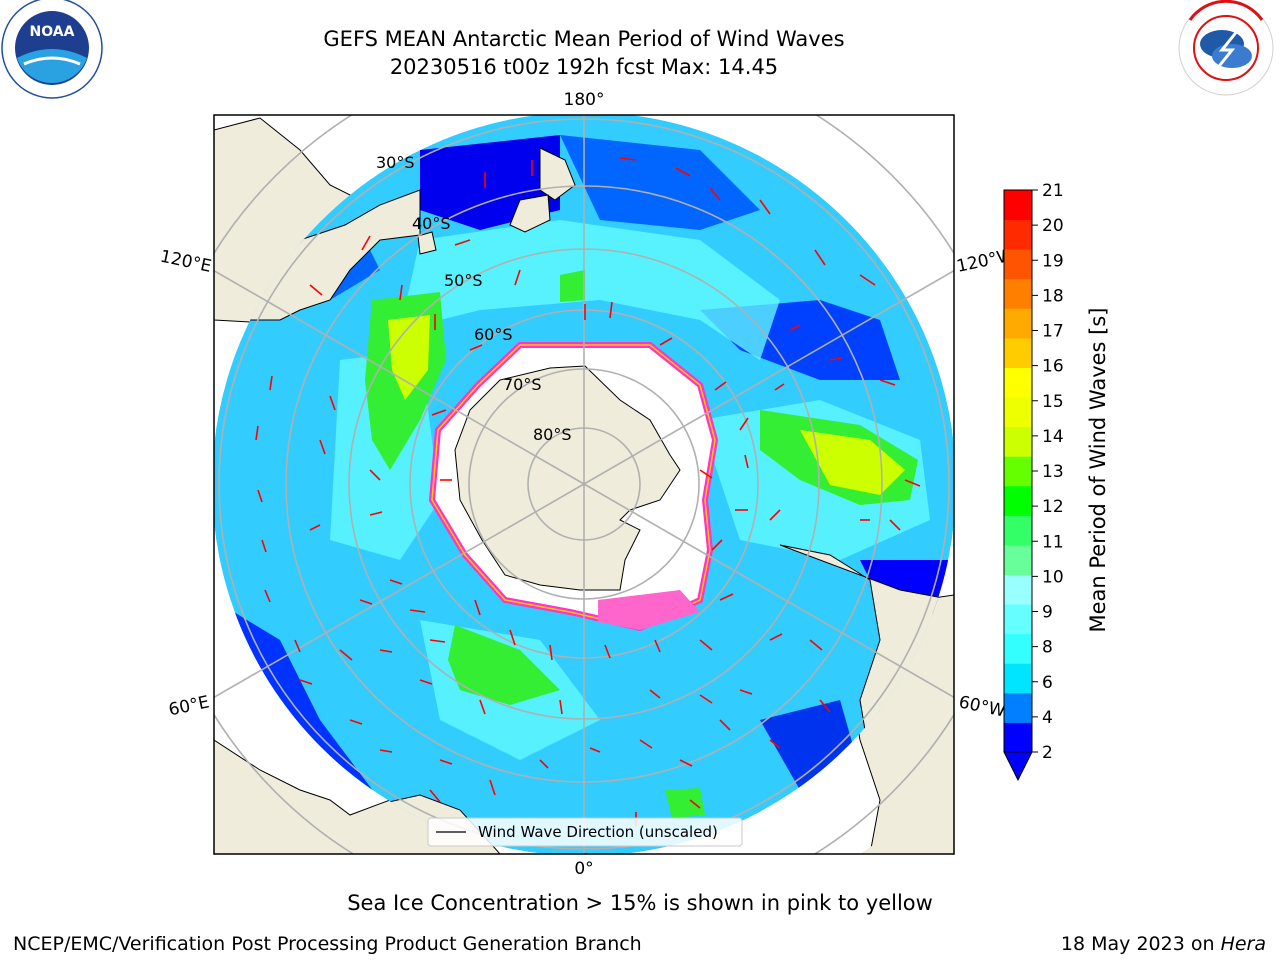 This screenshot has width=1280, height=960. What do you see at coordinates (1047, 648) in the screenshot?
I see `colorbar-tick-label: 8` at bounding box center [1047, 648].